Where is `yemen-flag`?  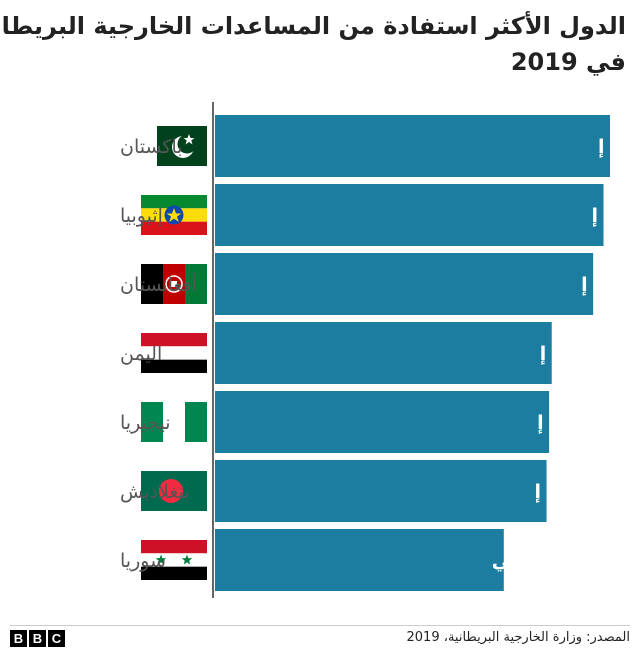 yemen-flag is located at coordinates (174, 353).